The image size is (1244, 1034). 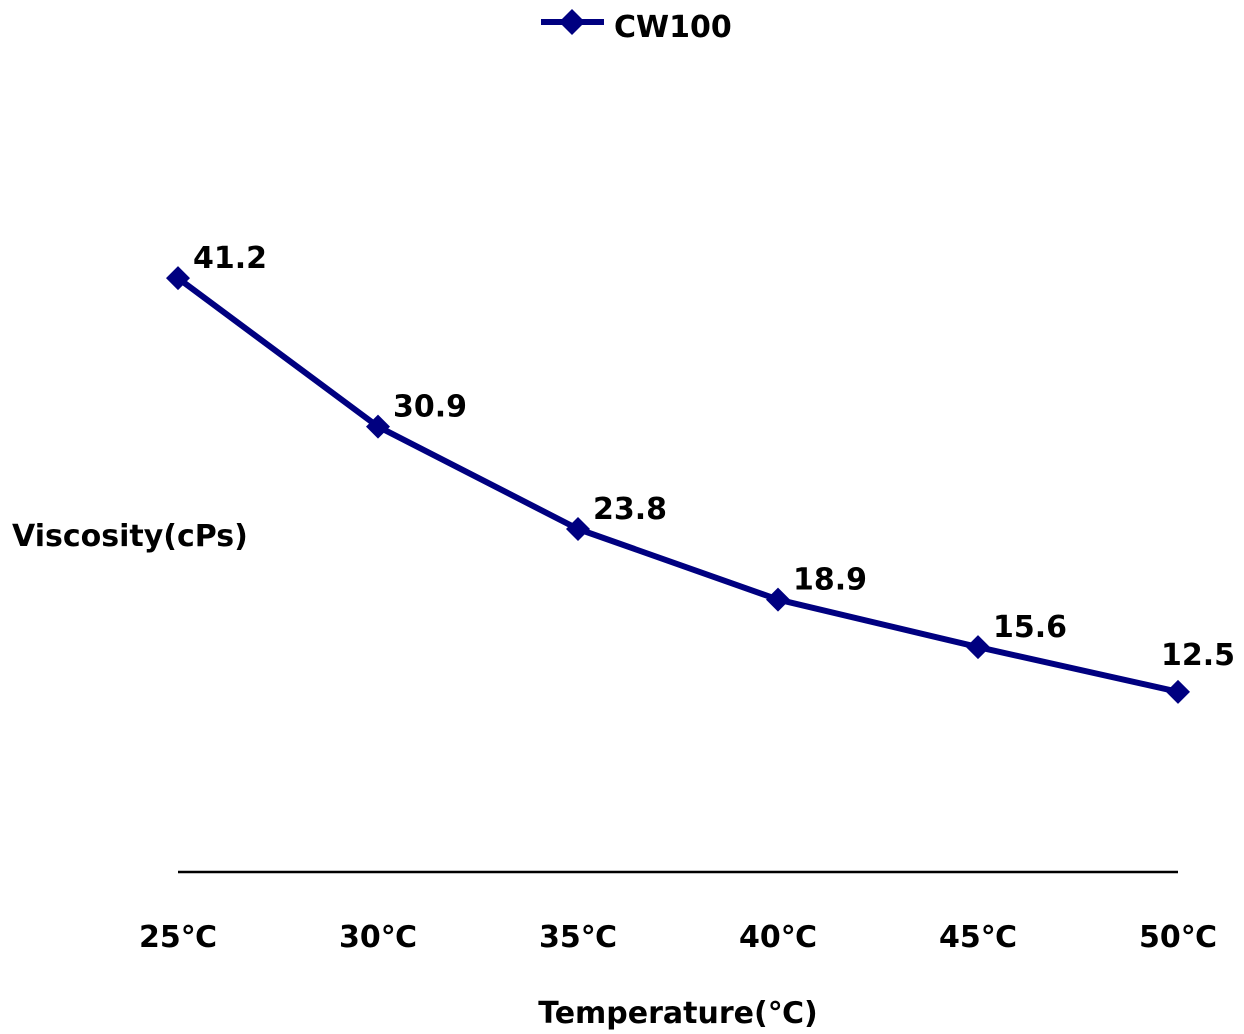 I want to click on x-tick-label: 35℃, so click(x=578, y=937).